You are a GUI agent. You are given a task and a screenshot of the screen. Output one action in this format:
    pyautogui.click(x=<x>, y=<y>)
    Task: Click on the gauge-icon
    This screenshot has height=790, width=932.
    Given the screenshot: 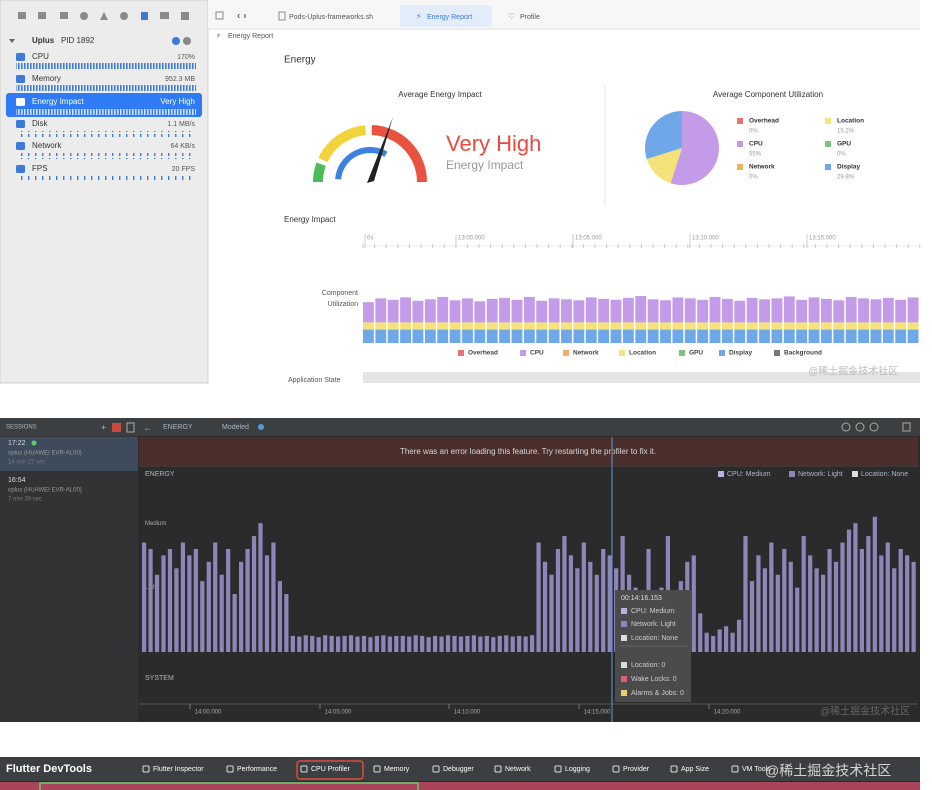 What is the action you would take?
    pyautogui.click(x=20, y=102)
    